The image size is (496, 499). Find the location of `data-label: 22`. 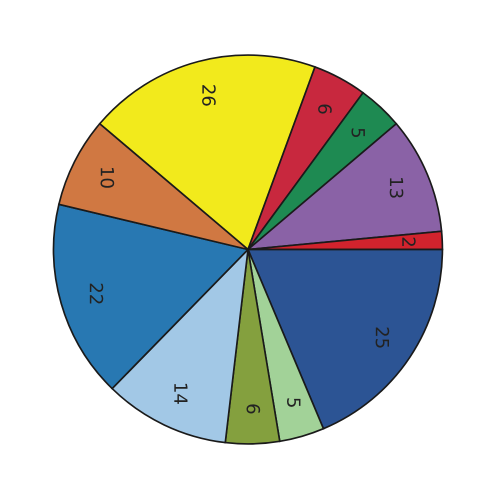

data-label: 22 is located at coordinates (97, 294).